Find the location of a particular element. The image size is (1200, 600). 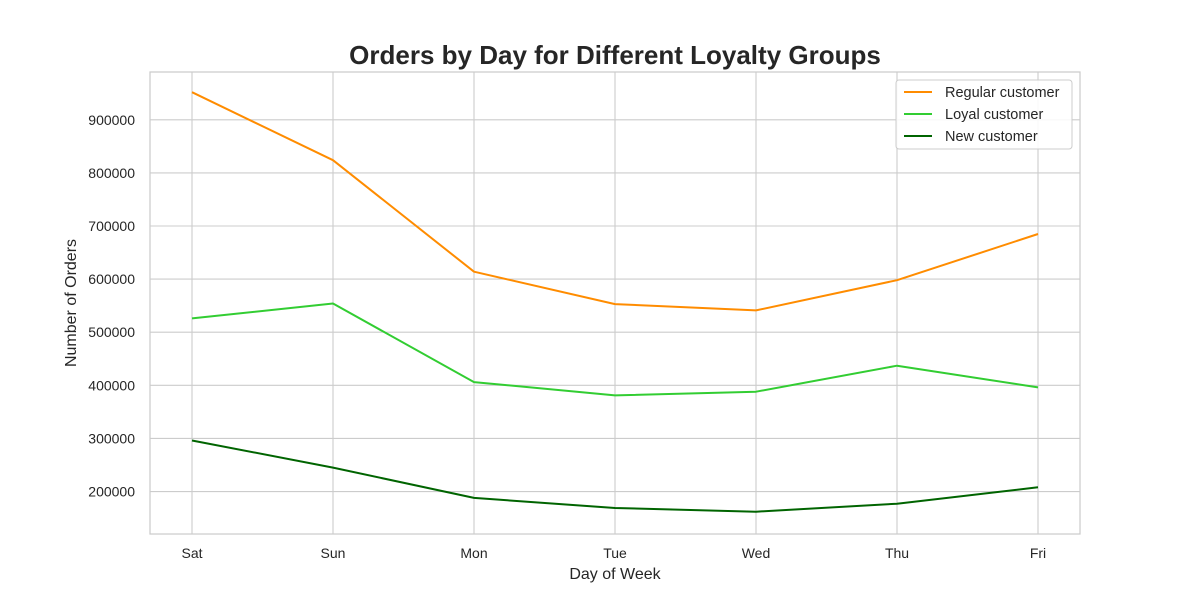

legend-box is located at coordinates (984, 114).